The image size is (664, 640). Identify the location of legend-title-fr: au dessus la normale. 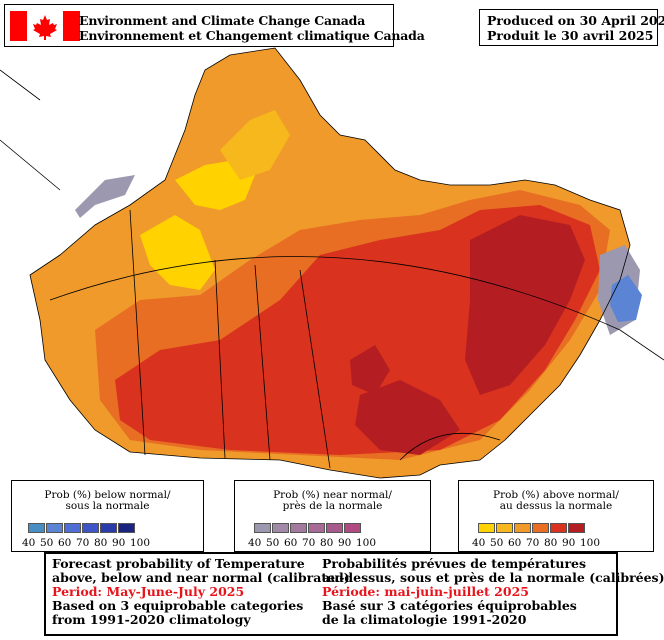
(556, 506).